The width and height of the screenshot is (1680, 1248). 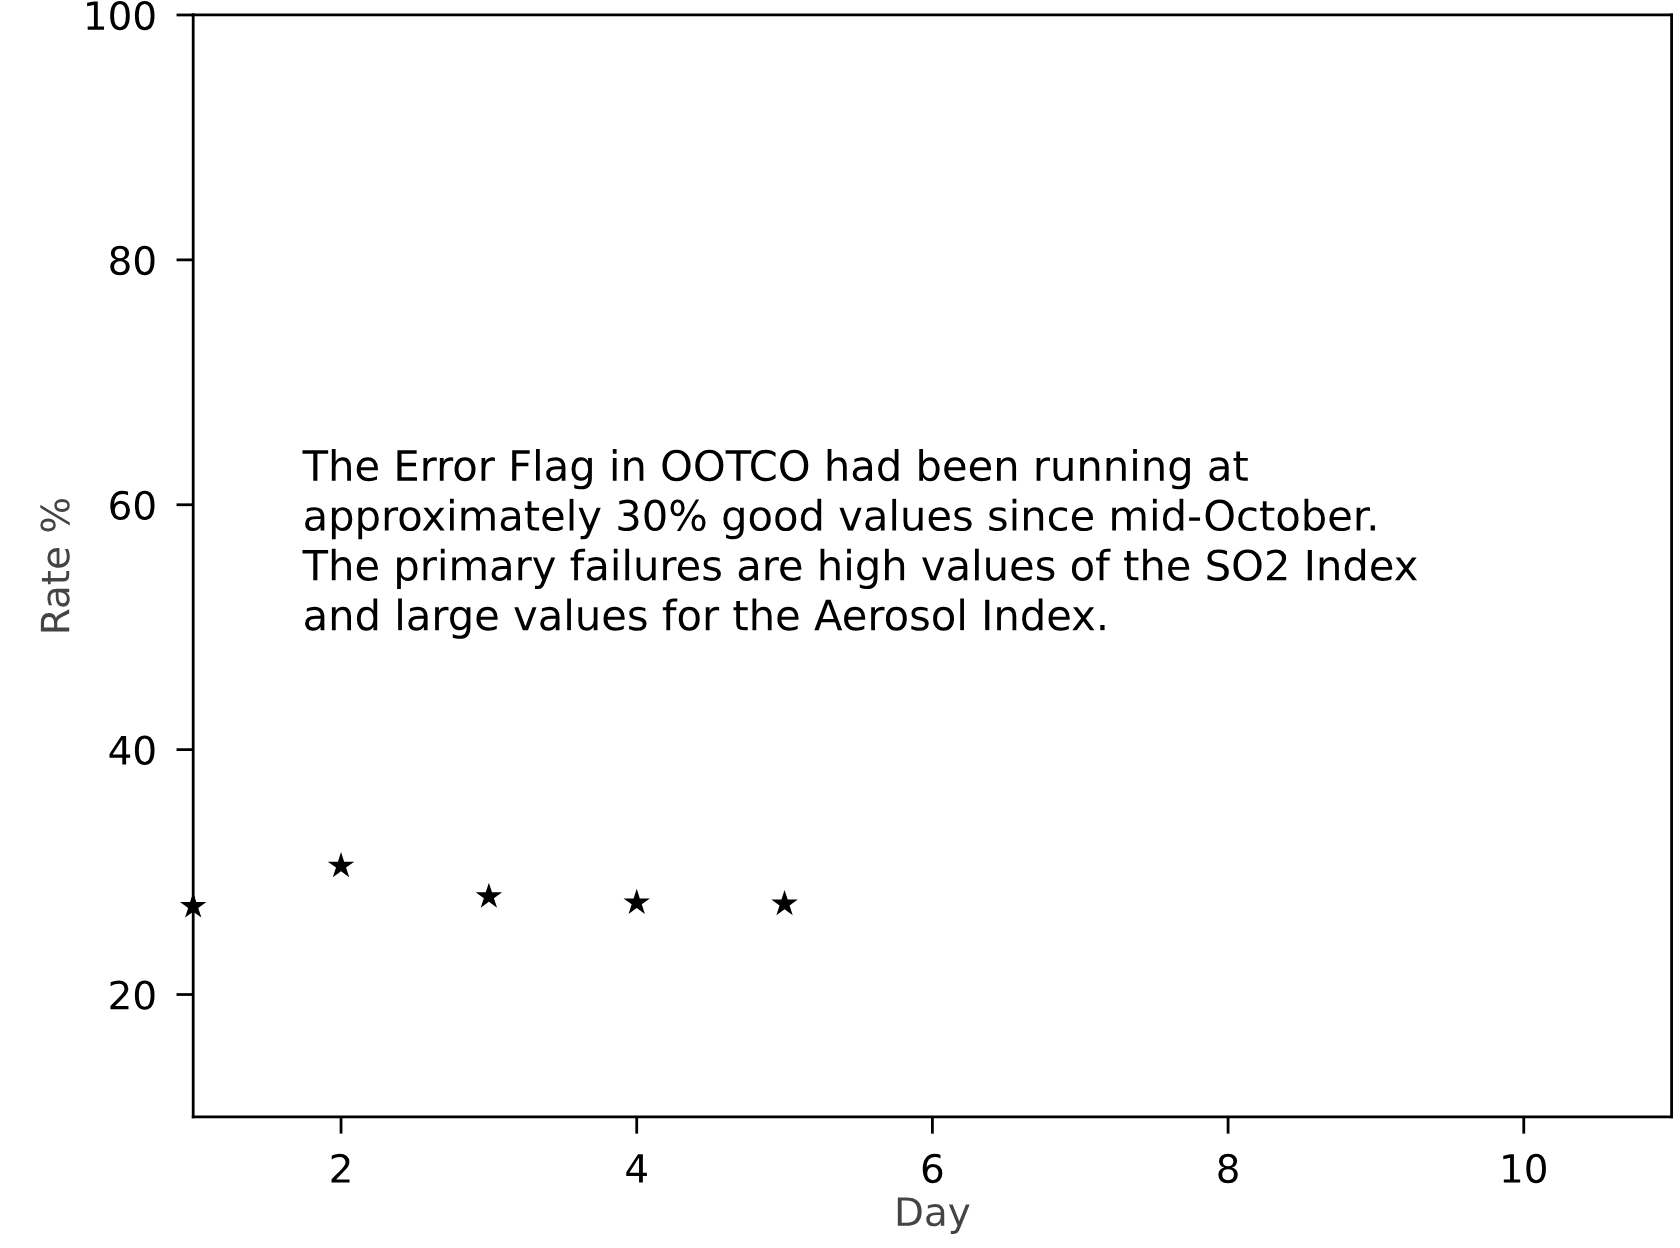 I want to click on y-tick-label: 100, so click(x=121, y=15).